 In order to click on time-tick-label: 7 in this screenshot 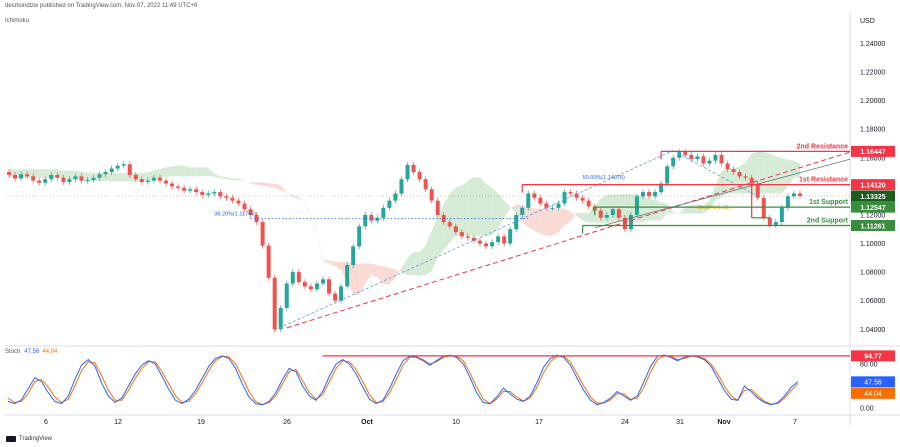, I will do `click(795, 422)`.